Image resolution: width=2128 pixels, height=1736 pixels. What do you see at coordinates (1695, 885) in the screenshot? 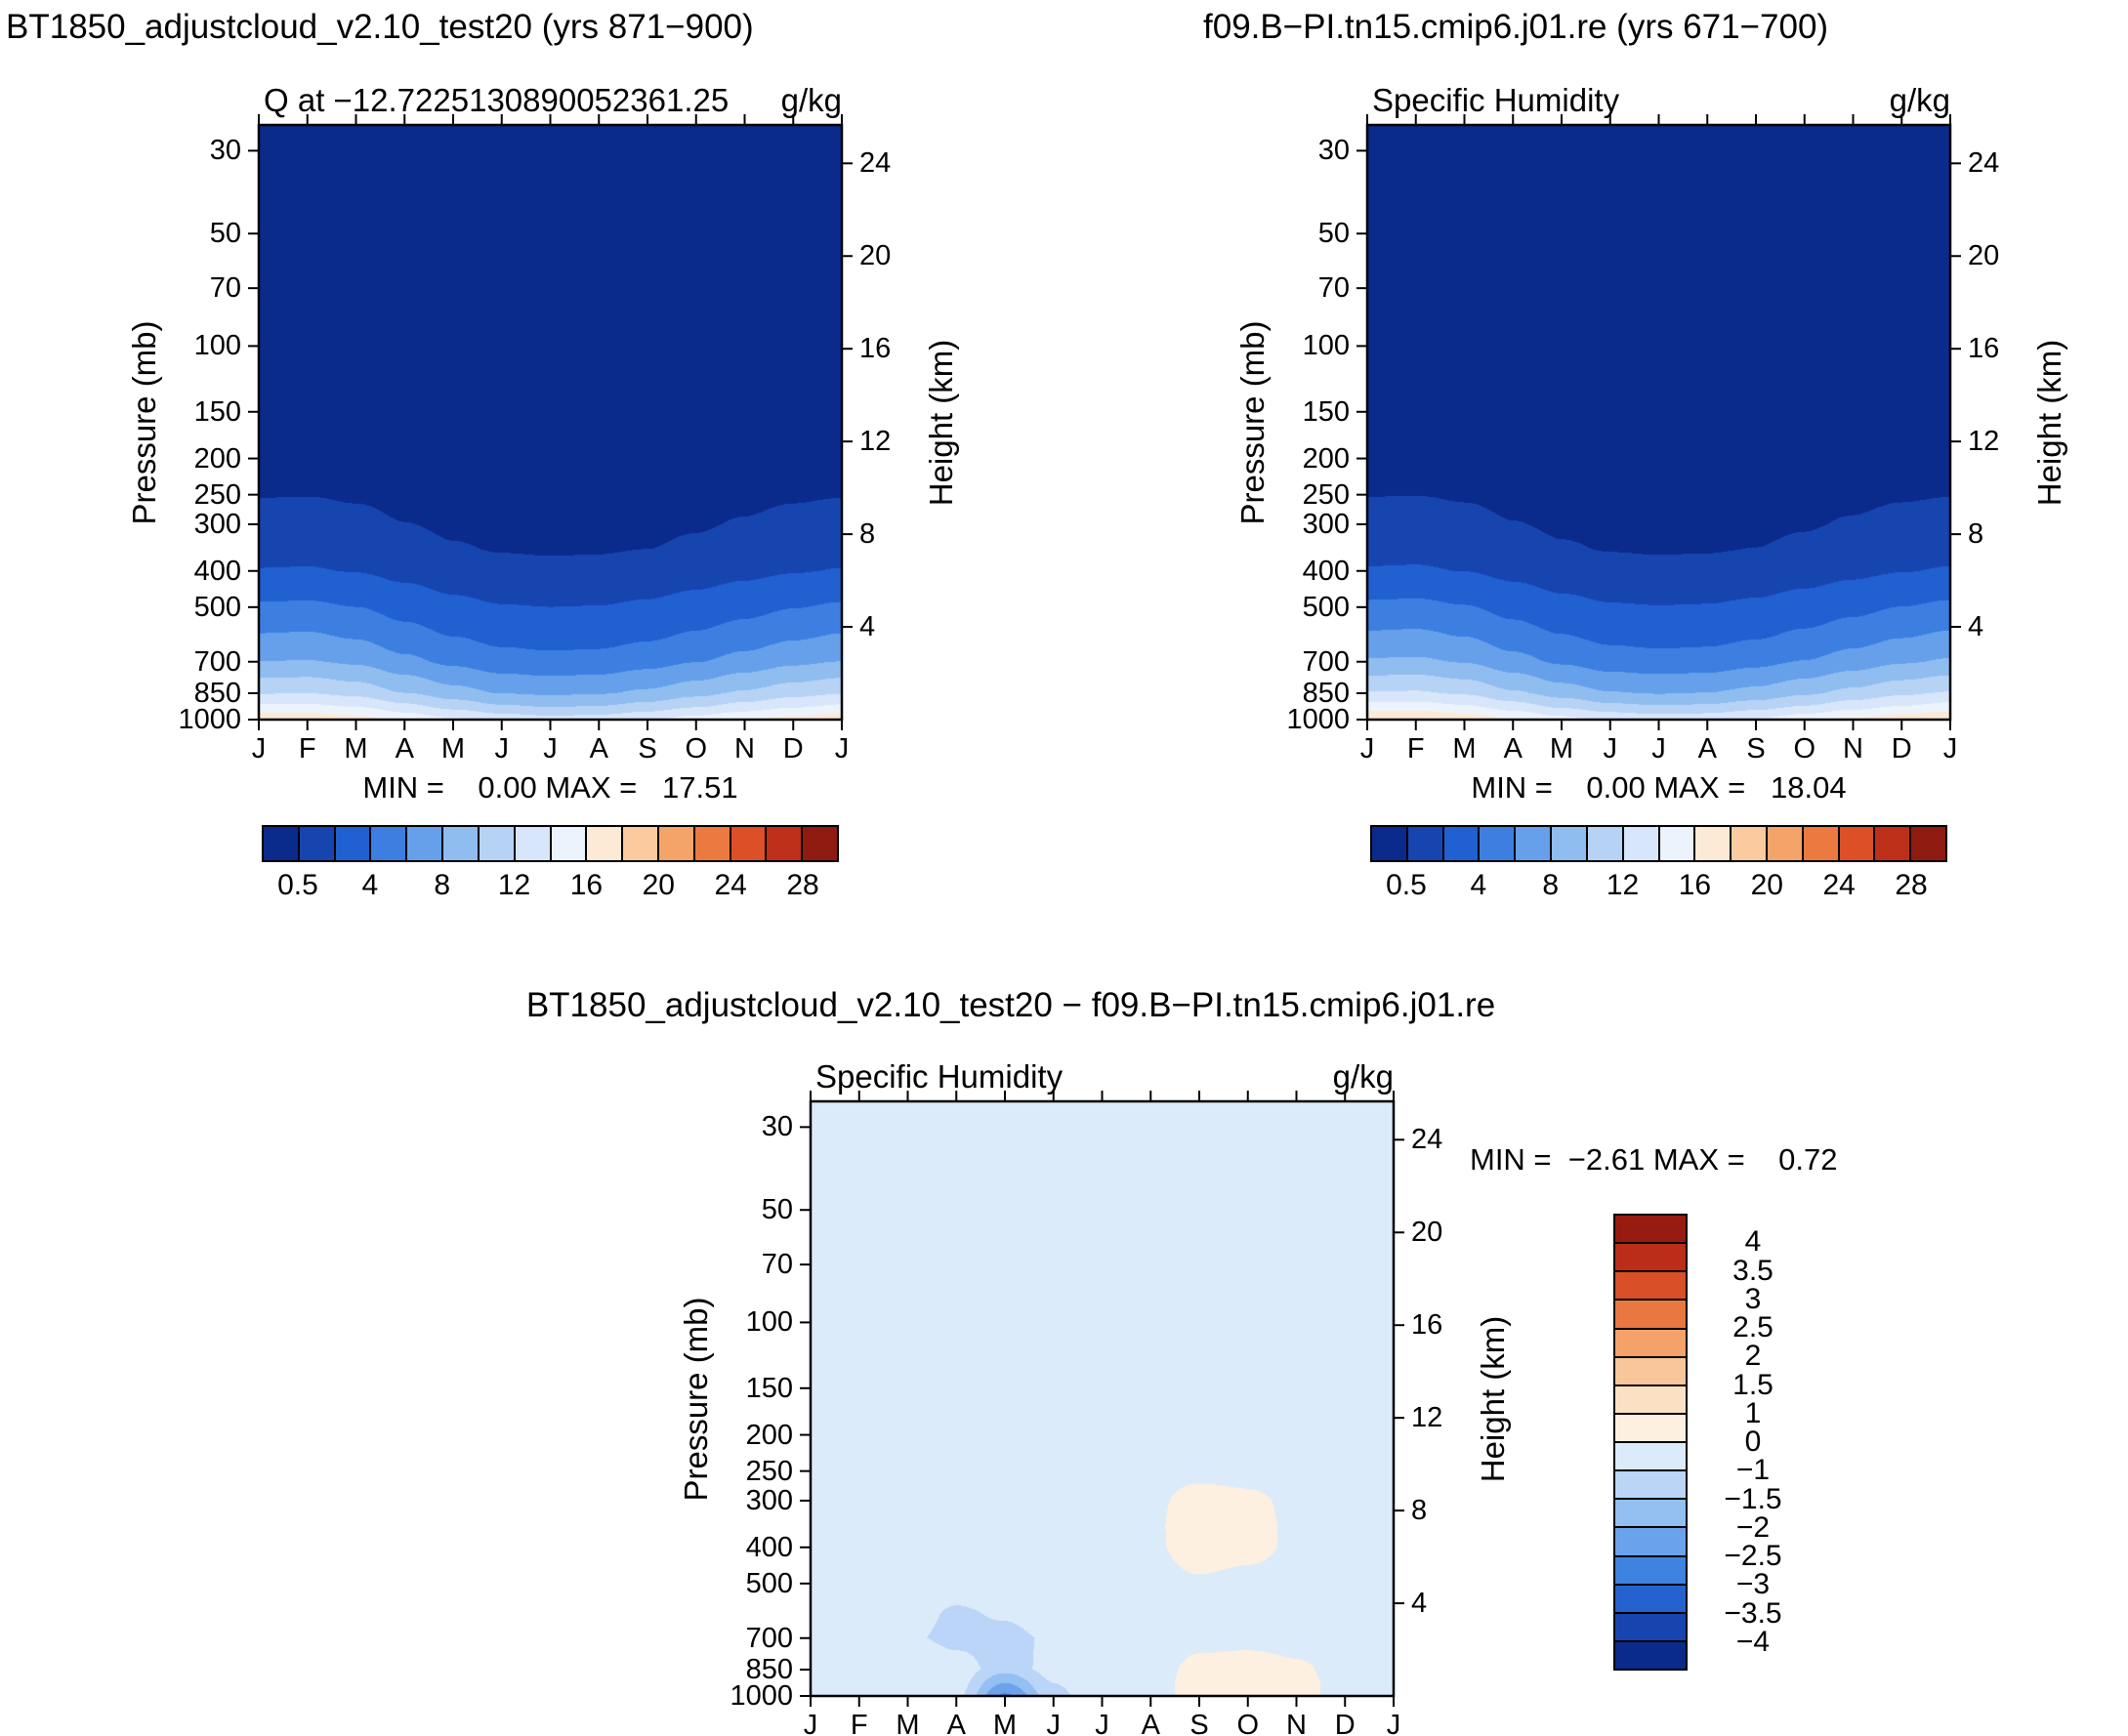
I see `colorbar-tick-label: 16` at bounding box center [1695, 885].